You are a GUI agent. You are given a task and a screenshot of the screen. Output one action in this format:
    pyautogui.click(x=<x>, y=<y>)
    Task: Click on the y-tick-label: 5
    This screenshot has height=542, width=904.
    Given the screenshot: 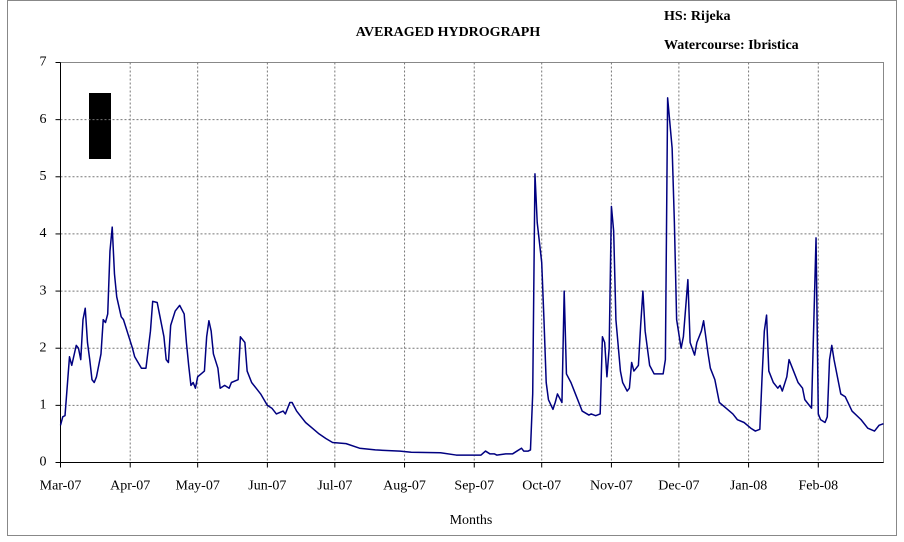 What is the action you would take?
    pyautogui.click(x=43, y=176)
    